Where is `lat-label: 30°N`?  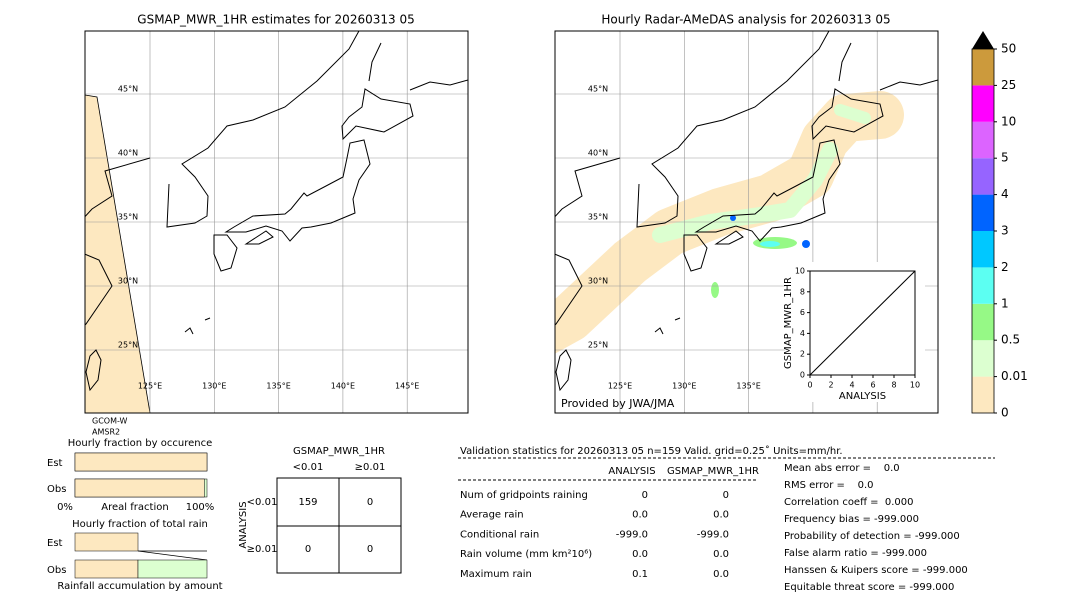
lat-label: 30°N is located at coordinates (598, 281).